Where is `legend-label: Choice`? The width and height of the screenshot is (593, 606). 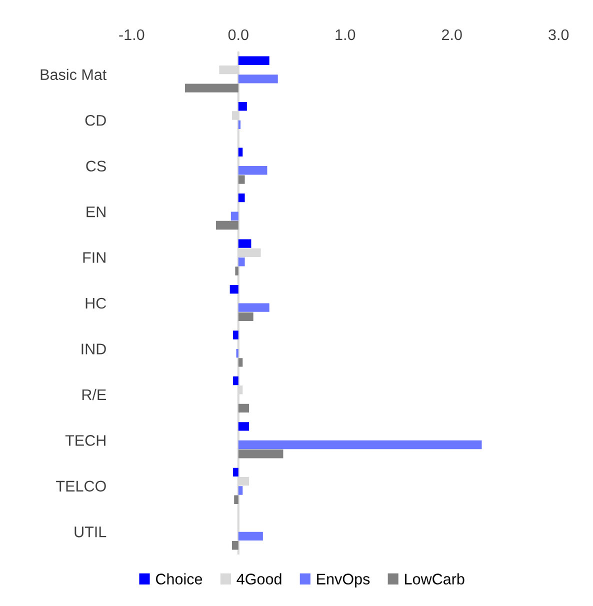
legend-label: Choice is located at coordinates (179, 578).